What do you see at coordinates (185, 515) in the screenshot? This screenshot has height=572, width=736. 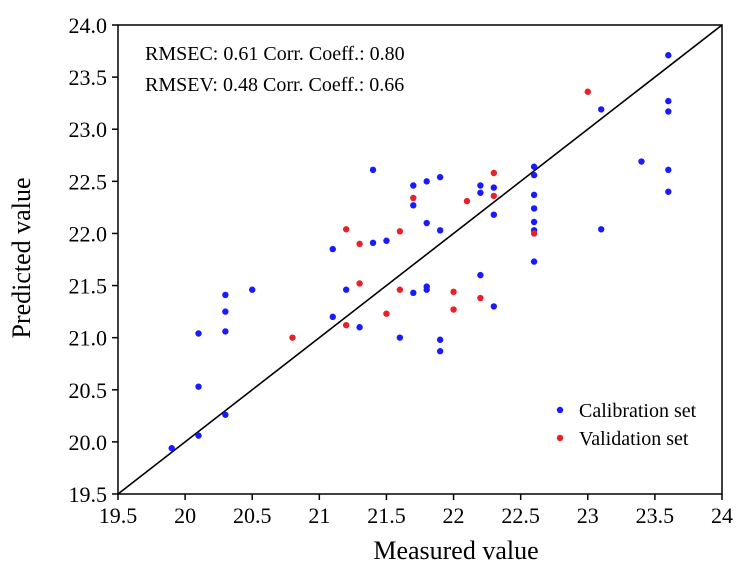 I see `x-tick-label: 20` at bounding box center [185, 515].